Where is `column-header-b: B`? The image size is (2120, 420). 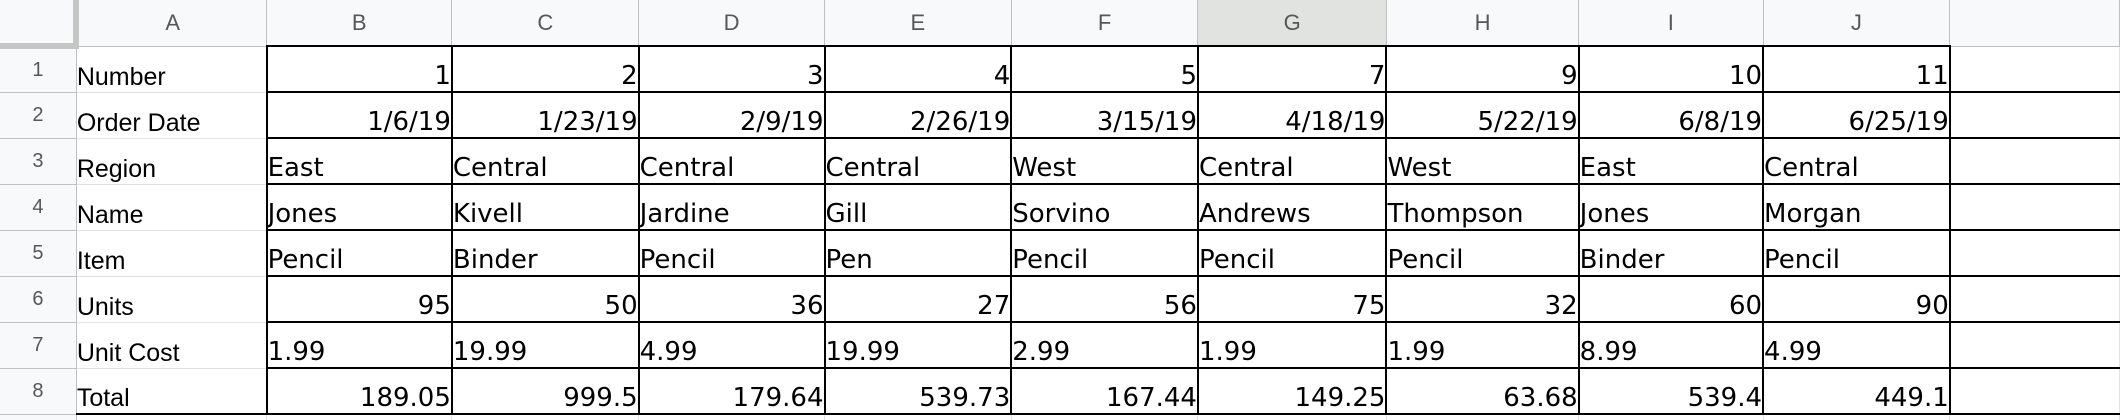
column-header-b: B is located at coordinates (359, 23).